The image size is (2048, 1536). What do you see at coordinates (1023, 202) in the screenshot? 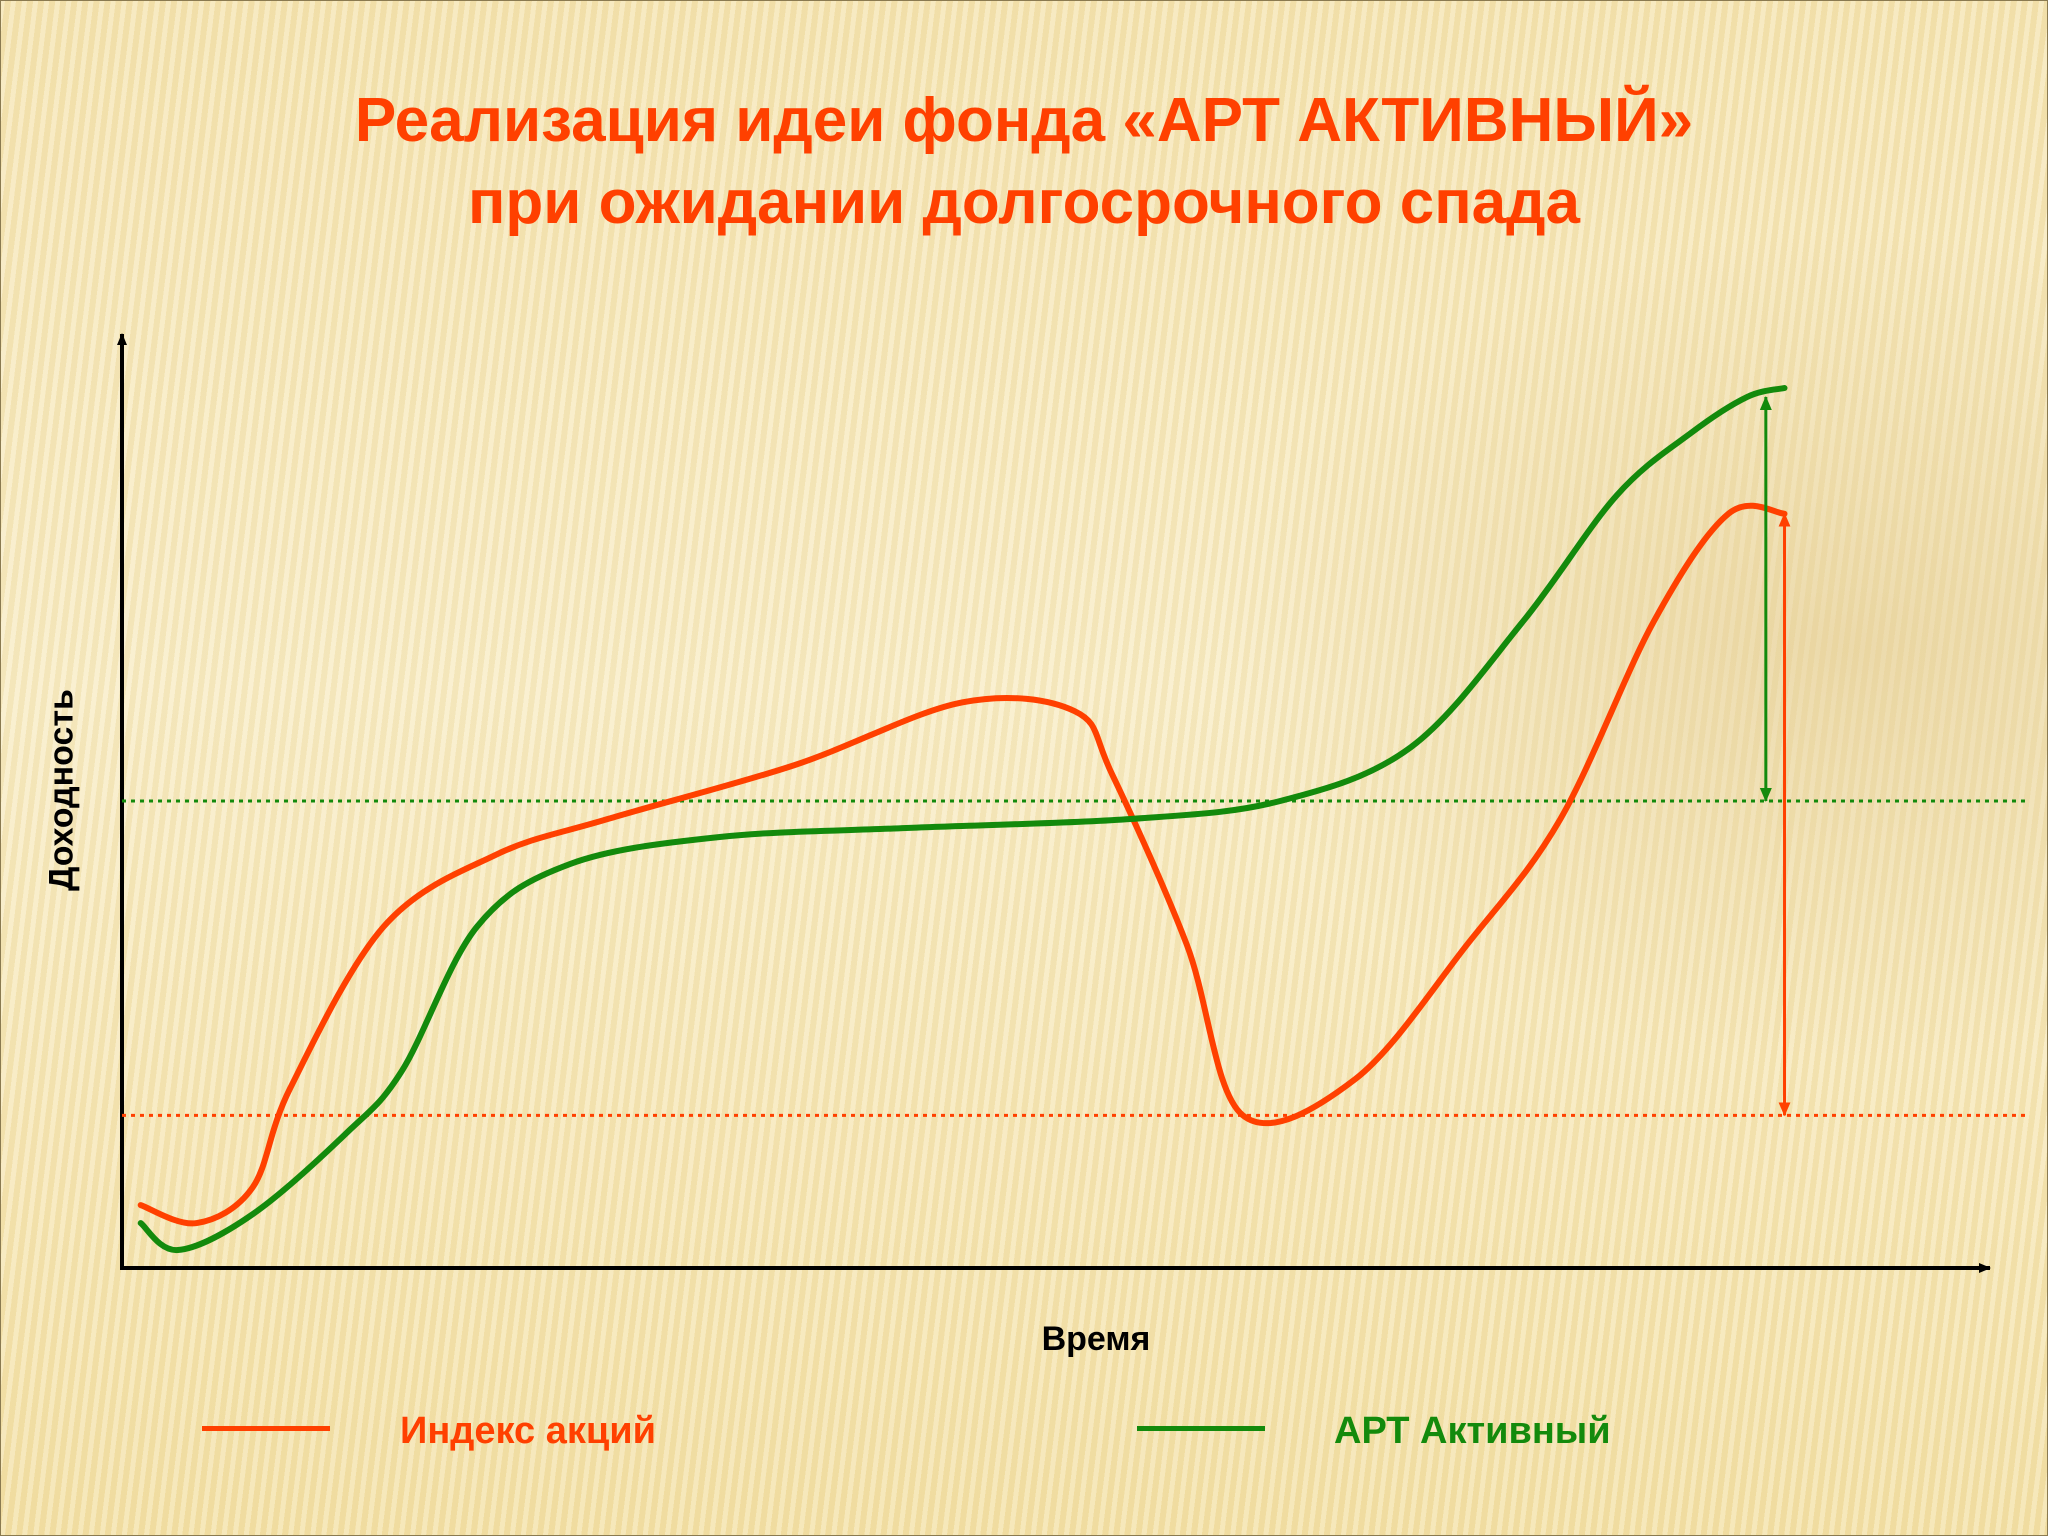
I see `chart-title-line-2: при ожидании долгосрочного спада` at bounding box center [1023, 202].